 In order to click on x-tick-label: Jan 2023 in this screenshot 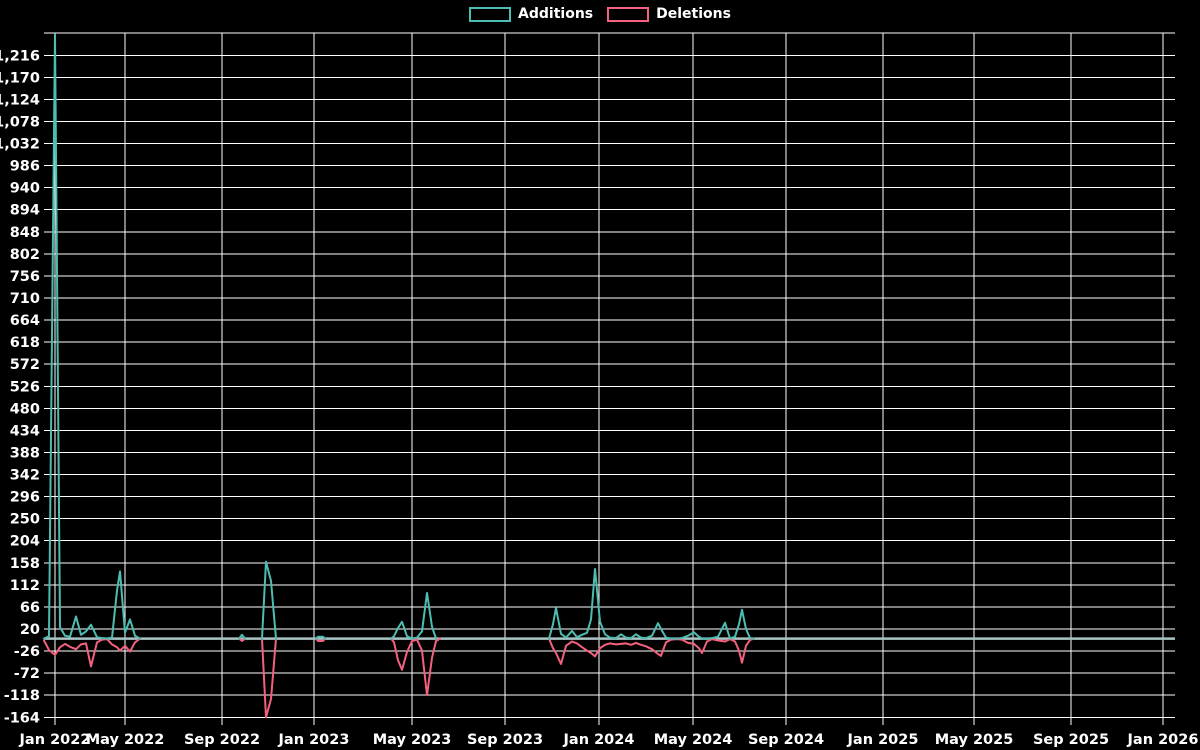, I will do `click(314, 740)`.